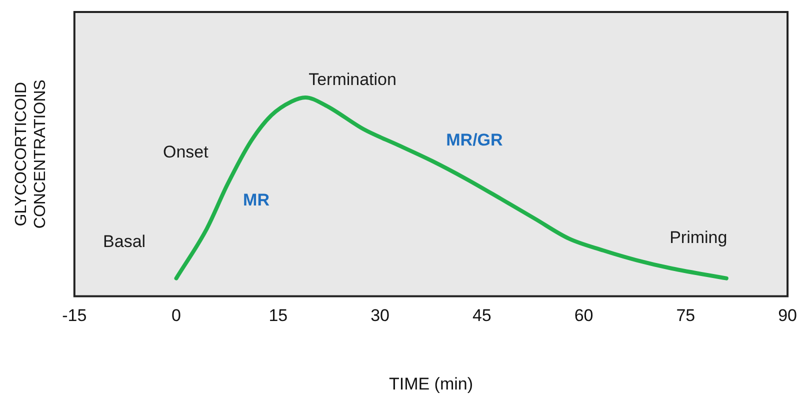 The width and height of the screenshot is (807, 403). What do you see at coordinates (177, 316) in the screenshot?
I see `x-tick-label: 0` at bounding box center [177, 316].